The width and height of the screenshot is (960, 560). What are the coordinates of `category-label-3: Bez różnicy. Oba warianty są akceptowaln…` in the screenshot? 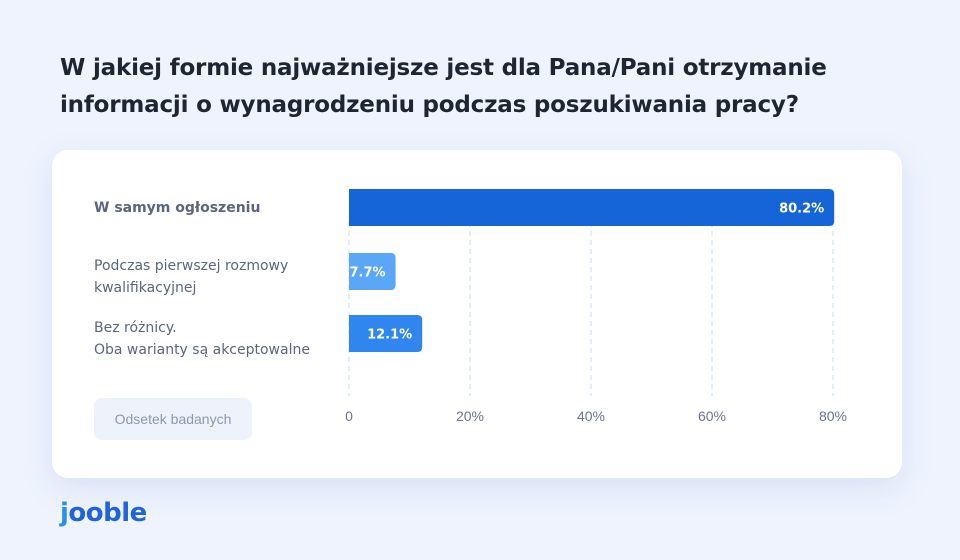 It's located at (219, 339).